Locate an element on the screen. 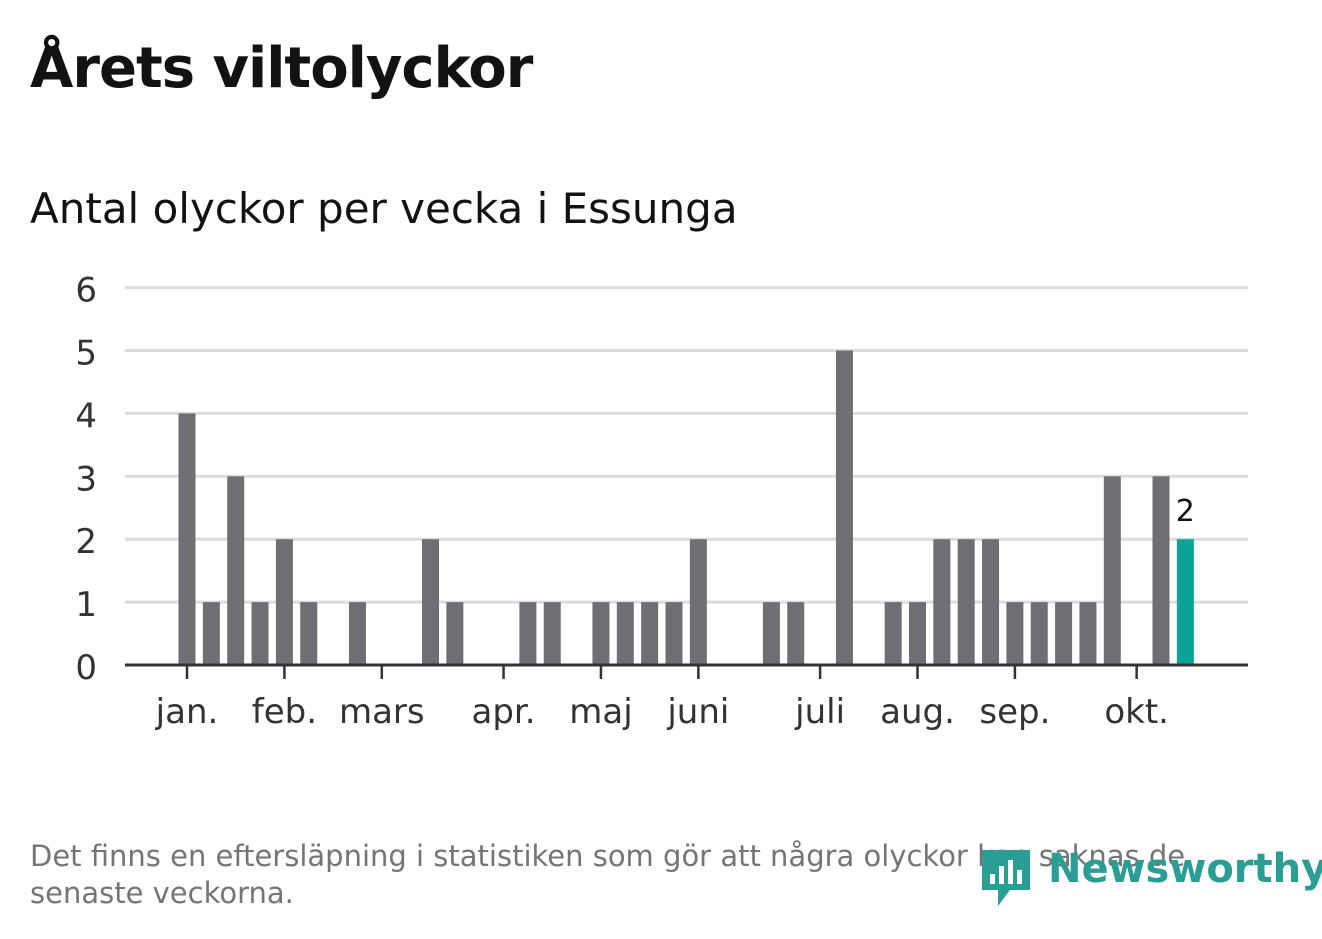 This screenshot has height=939, width=1322. chart-title: Årets viltolyckor is located at coordinates (281, 68).